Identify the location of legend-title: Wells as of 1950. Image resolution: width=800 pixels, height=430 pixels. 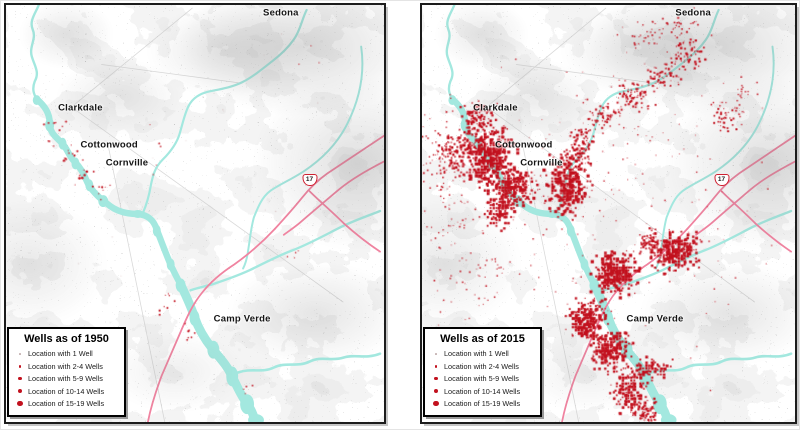
(66, 338).